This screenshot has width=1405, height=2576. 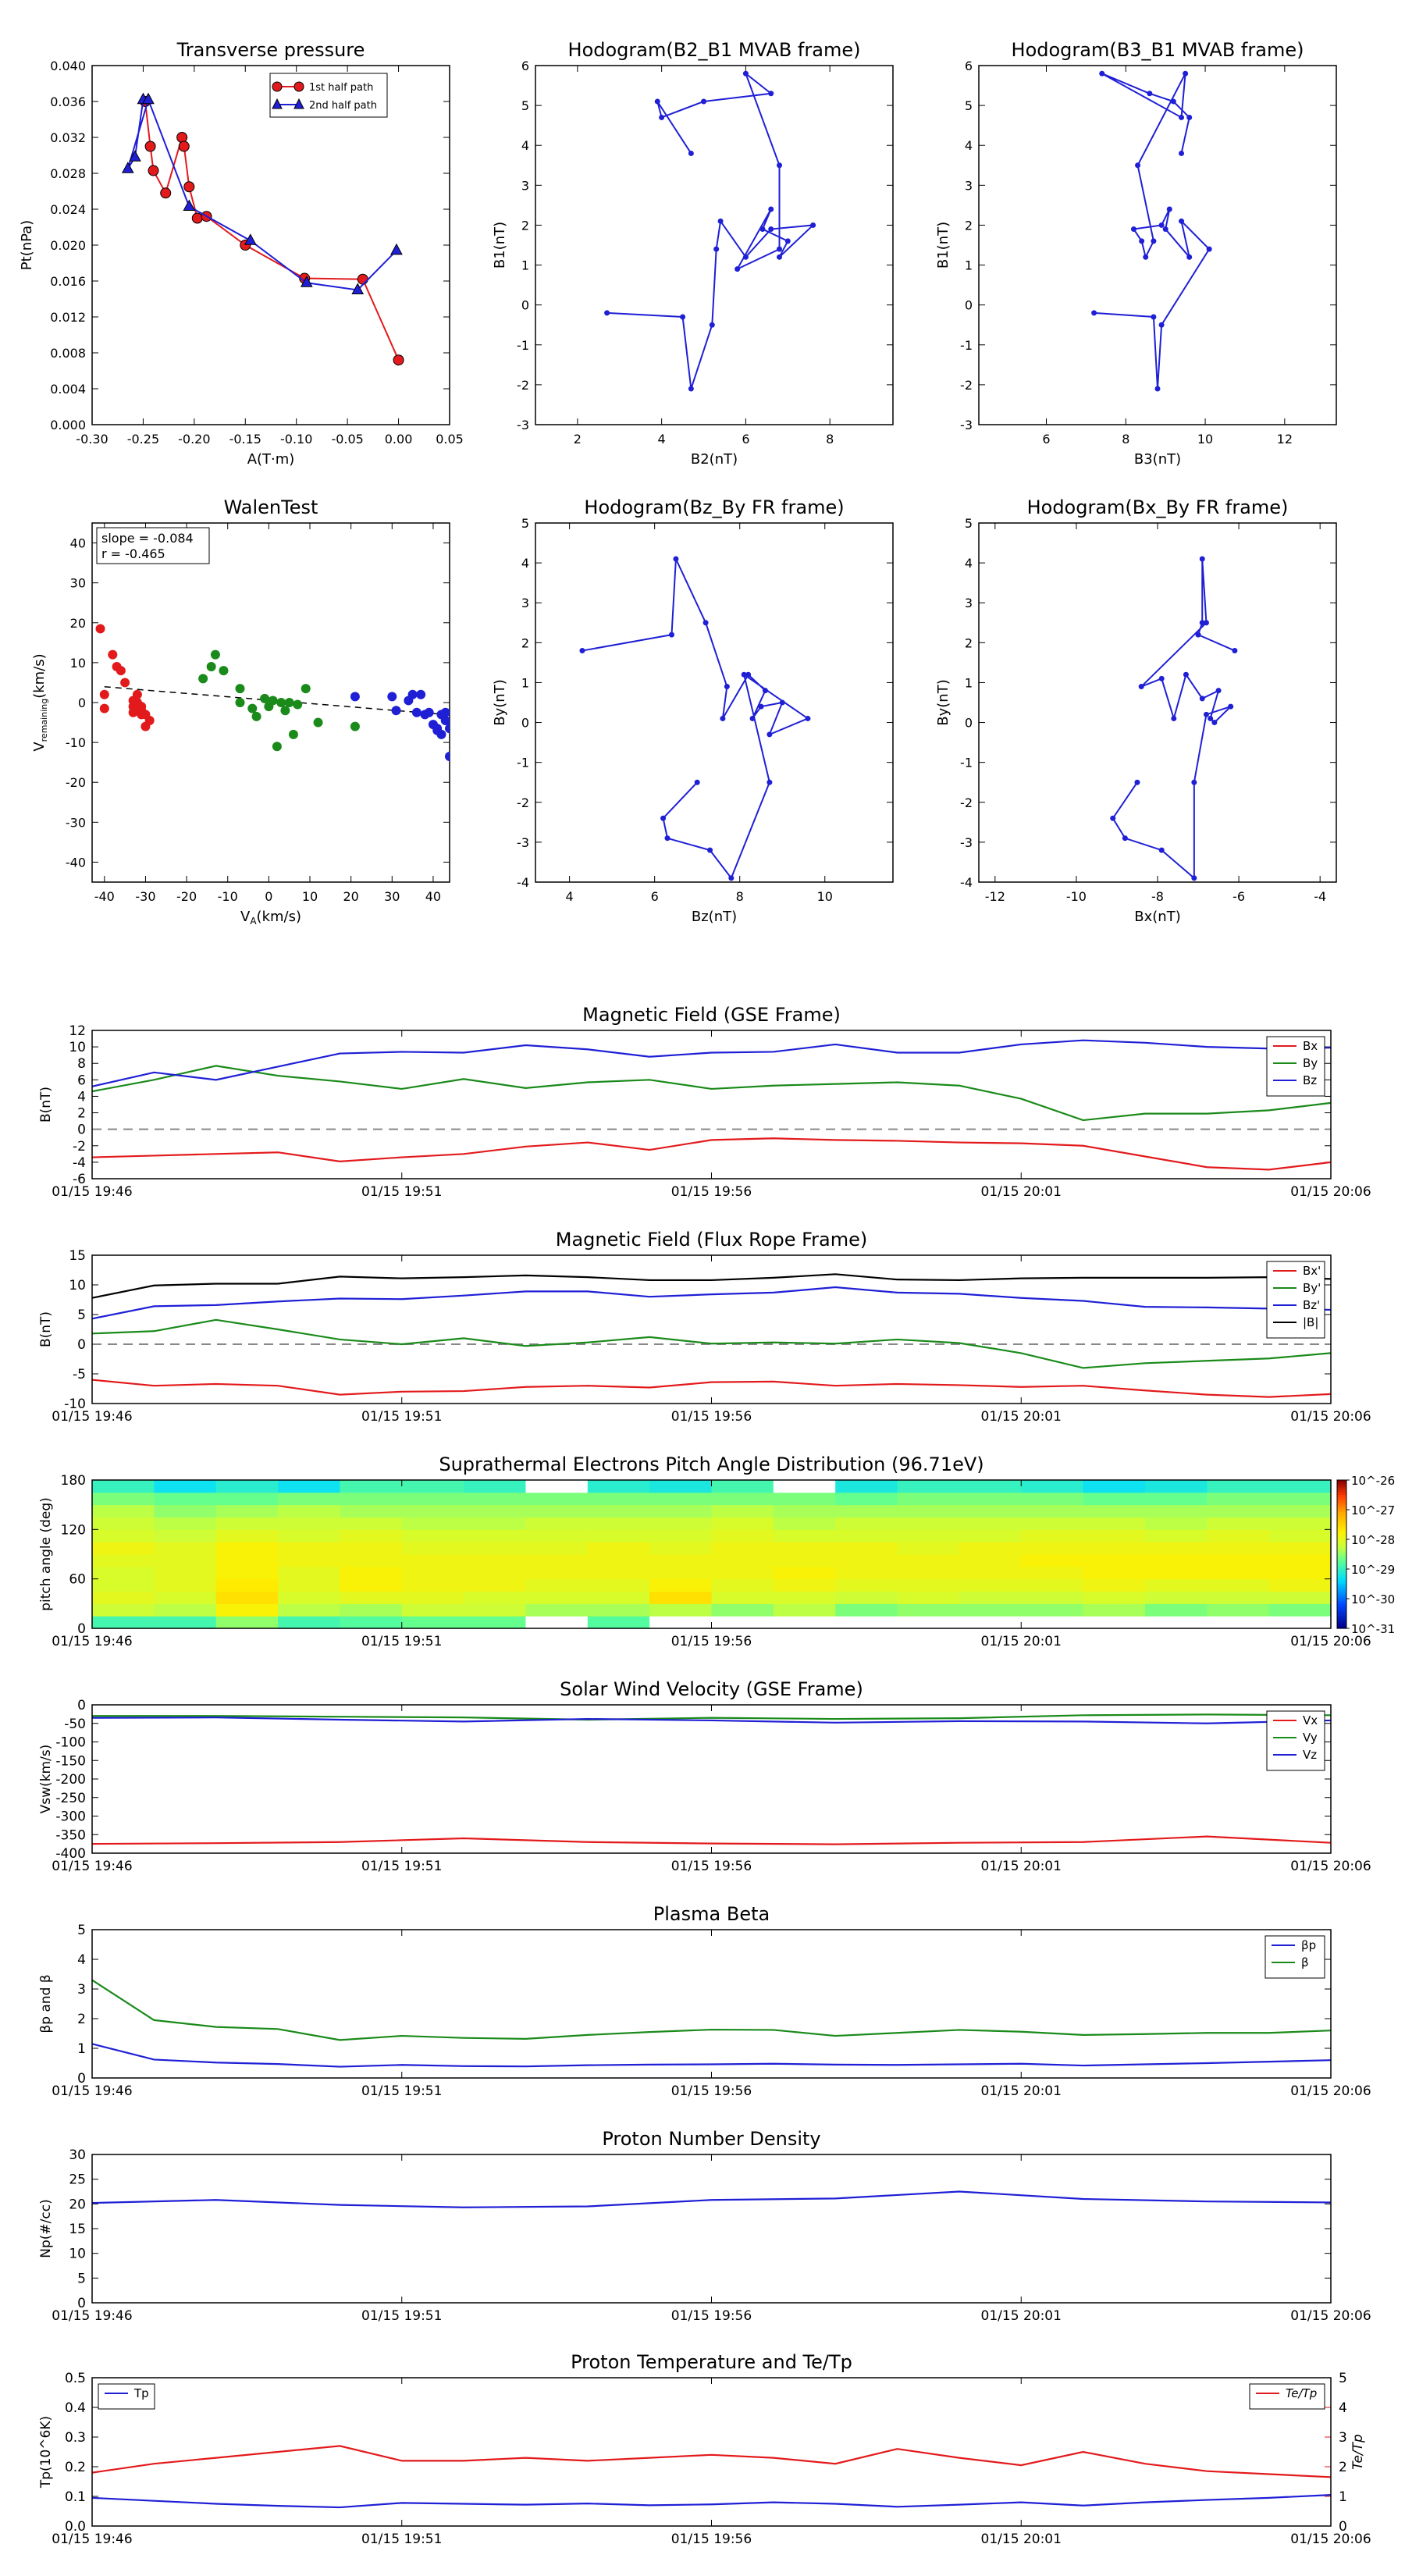 I want to click on time-tick-label: 01/15 19:56, so click(x=712, y=2316).